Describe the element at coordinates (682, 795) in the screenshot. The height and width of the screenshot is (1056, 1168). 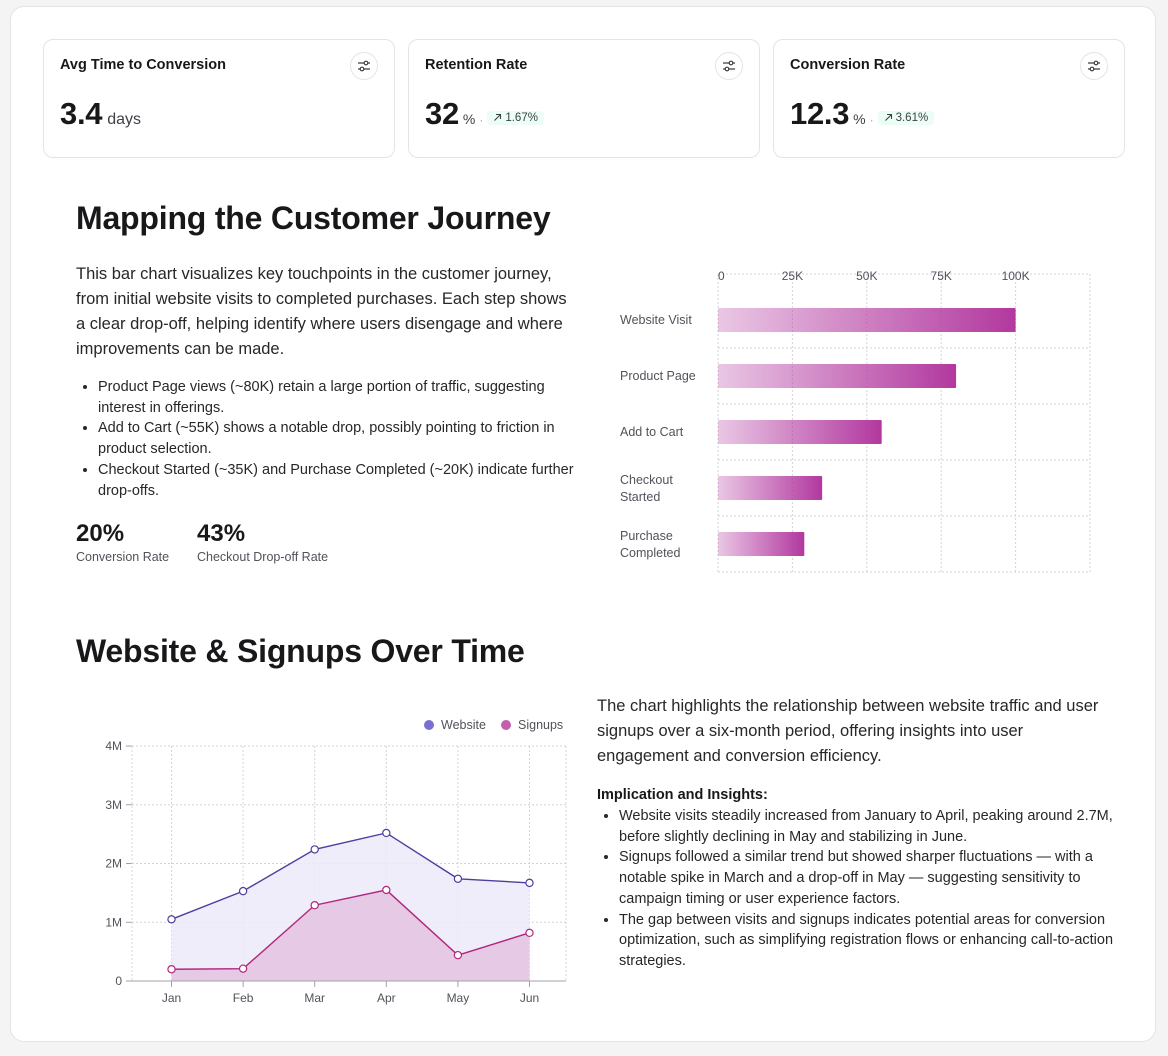
I see `insights-title: Implication and Insights:` at that location.